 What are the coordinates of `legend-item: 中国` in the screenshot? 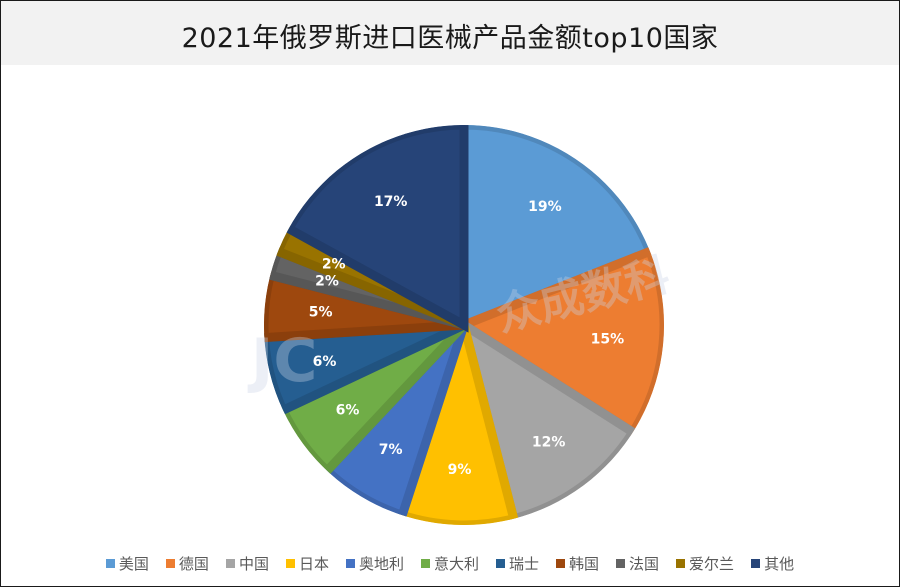 It's located at (247, 563).